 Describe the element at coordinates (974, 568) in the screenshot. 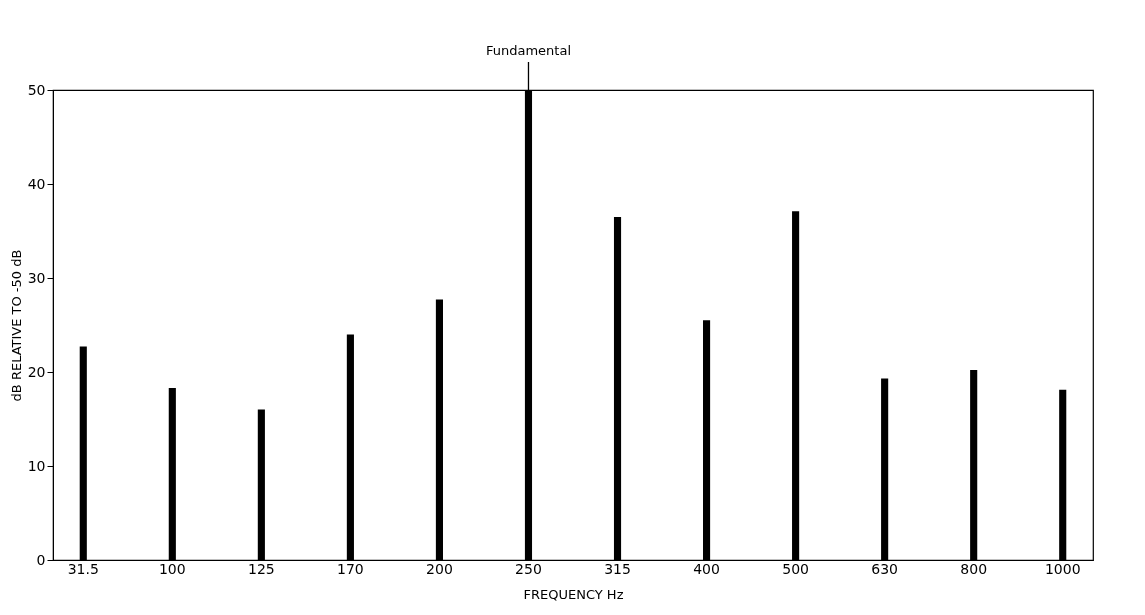

I see `x-tick-label: 800` at that location.